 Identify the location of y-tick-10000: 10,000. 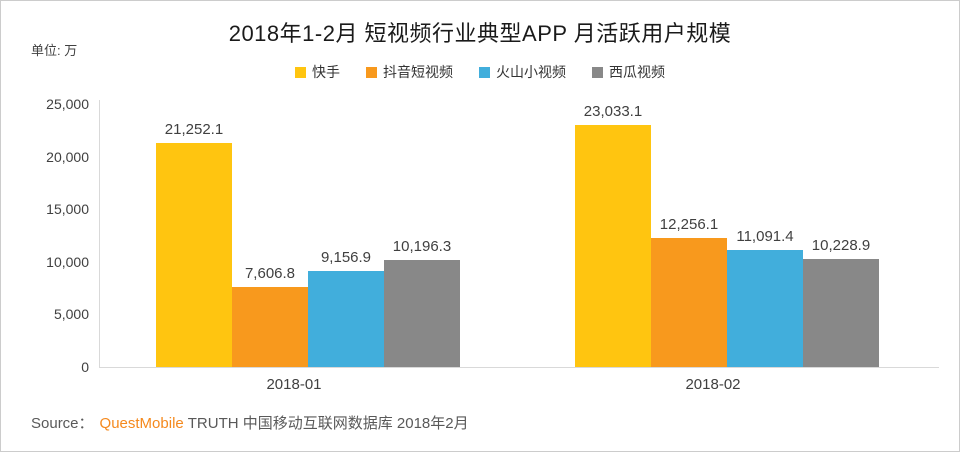
(67, 261).